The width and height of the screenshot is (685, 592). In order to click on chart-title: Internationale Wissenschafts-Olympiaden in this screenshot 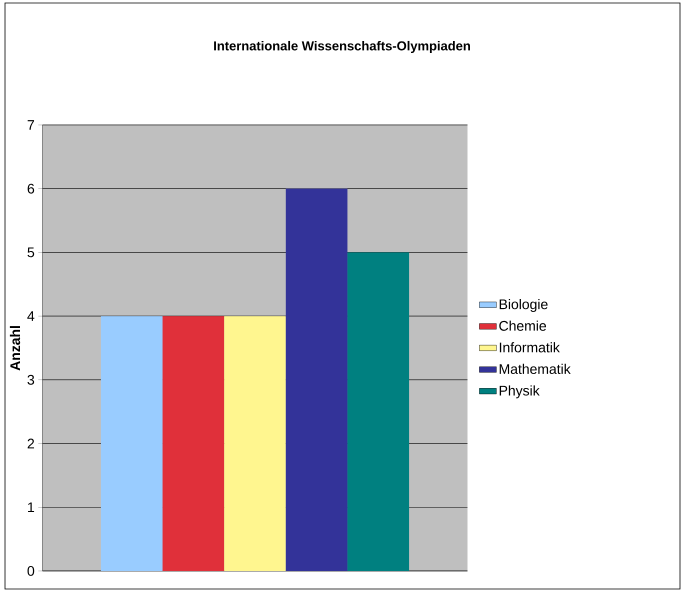, I will do `click(342, 47)`.